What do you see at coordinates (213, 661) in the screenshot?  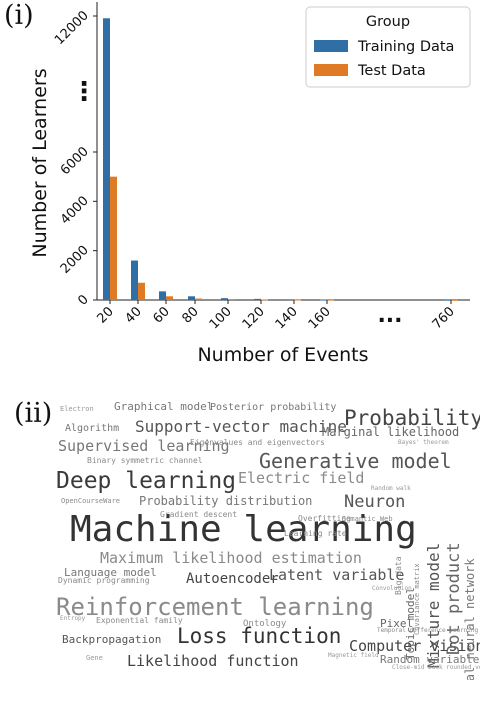 I see `word-likelihood-function: Likelihood function` at bounding box center [213, 661].